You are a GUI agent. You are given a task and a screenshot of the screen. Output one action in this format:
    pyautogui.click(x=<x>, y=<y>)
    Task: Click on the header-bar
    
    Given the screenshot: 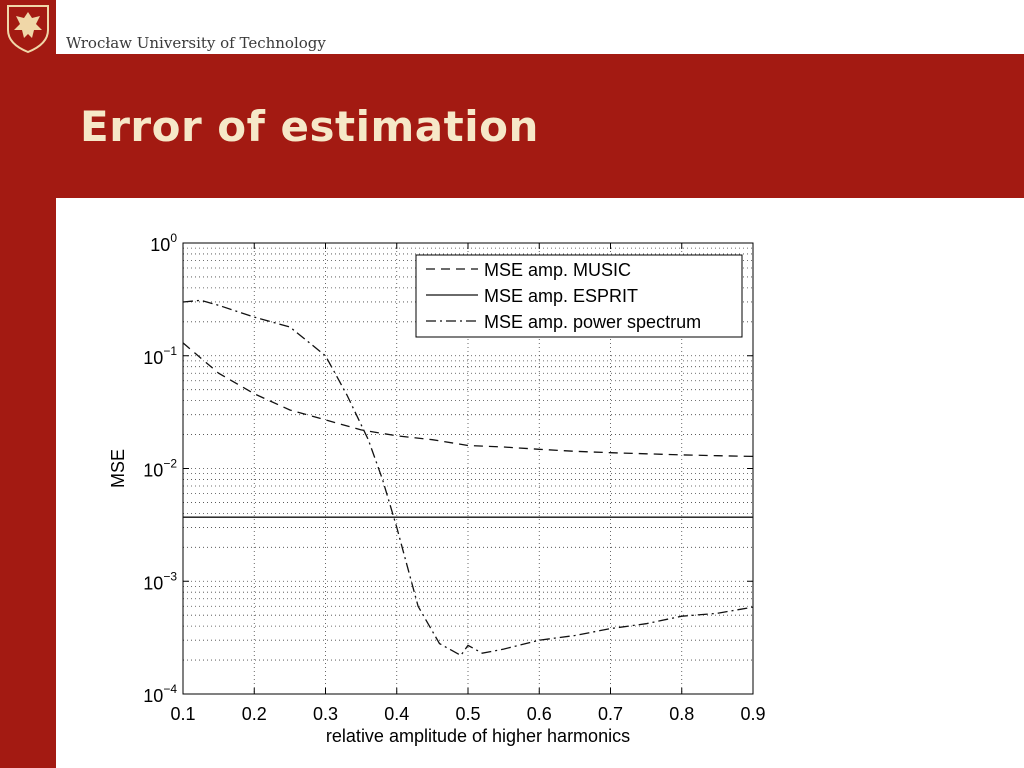 What is the action you would take?
    pyautogui.click(x=512, y=27)
    